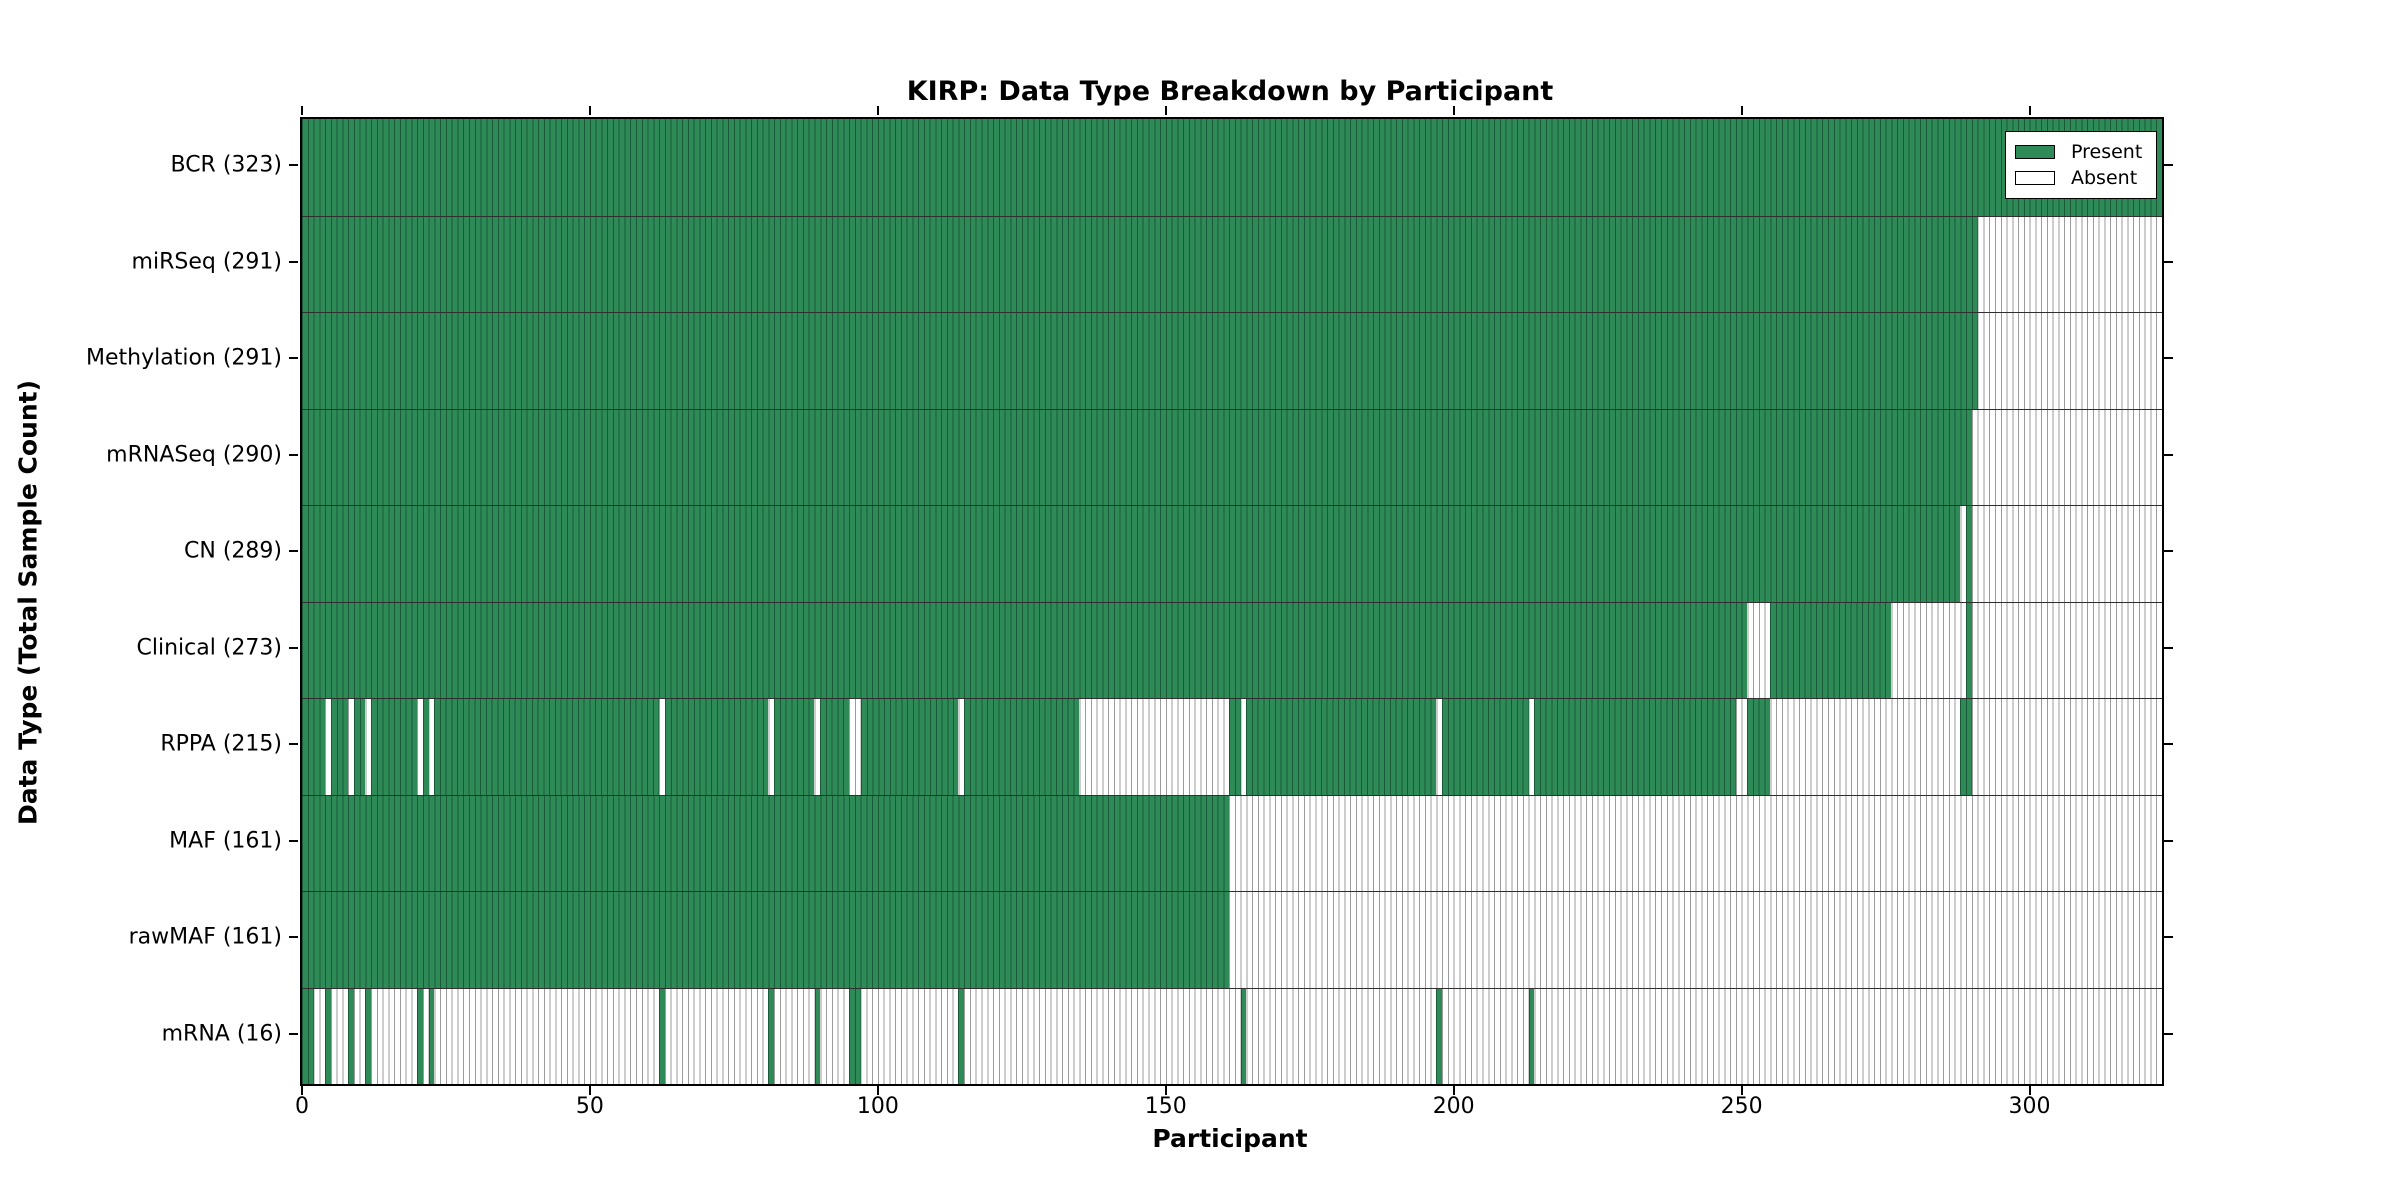  What do you see at coordinates (589, 1106) in the screenshot?
I see `x-tick-label-50: 50` at bounding box center [589, 1106].